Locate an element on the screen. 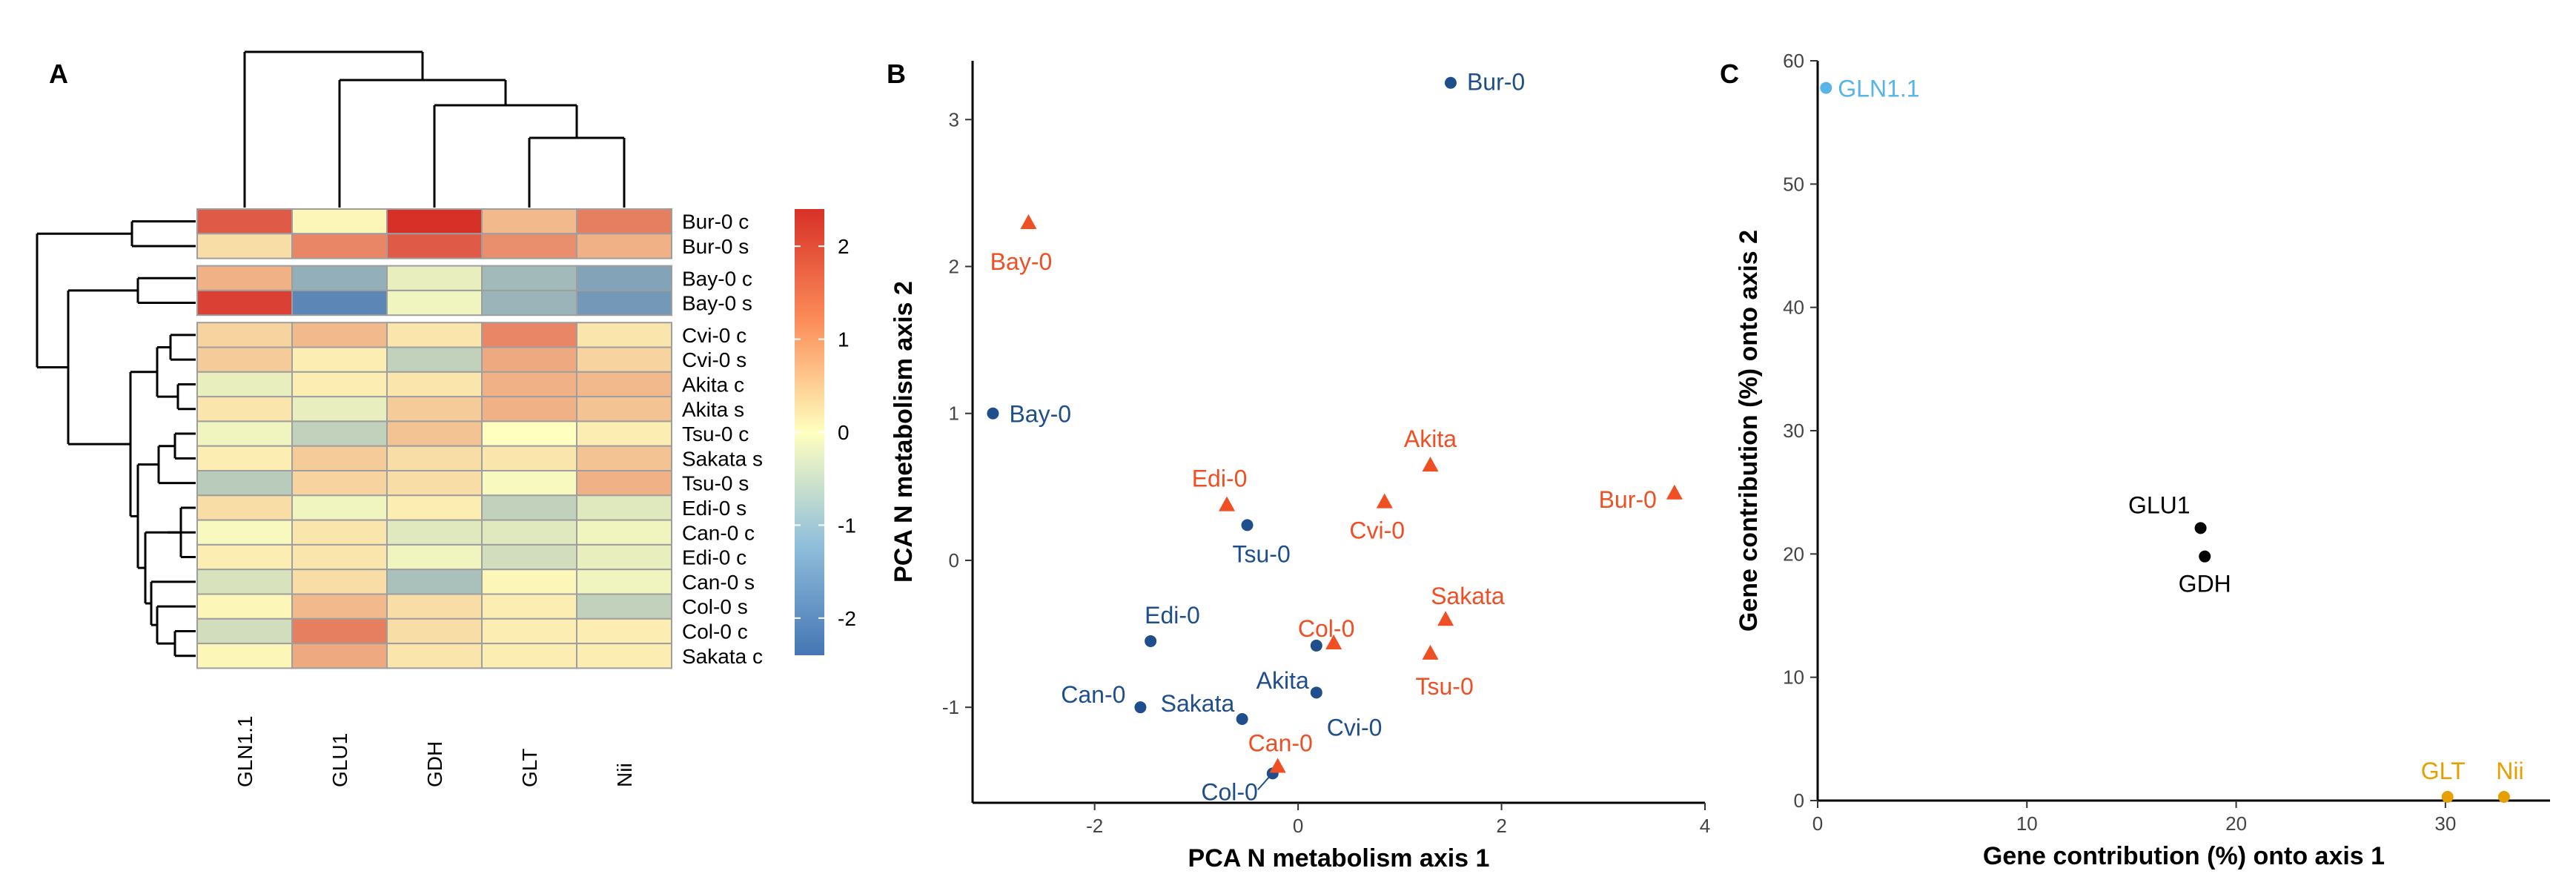 The height and width of the screenshot is (891, 2576). legend-tick-label: 2 is located at coordinates (844, 246).